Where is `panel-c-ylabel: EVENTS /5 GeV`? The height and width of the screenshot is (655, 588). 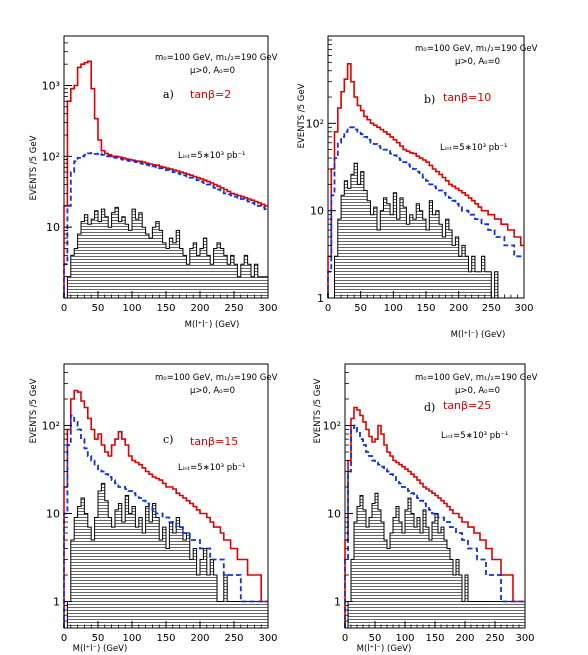 panel-c-ylabel: EVENTS /5 GeV is located at coordinates (34, 410).